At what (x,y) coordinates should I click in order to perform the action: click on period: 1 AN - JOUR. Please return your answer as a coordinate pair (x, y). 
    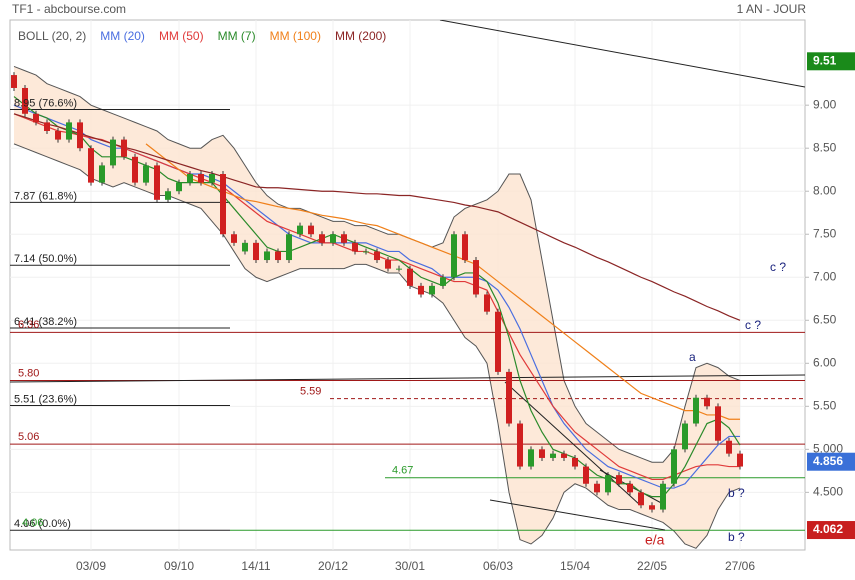
    Looking at the image, I should click on (772, 9).